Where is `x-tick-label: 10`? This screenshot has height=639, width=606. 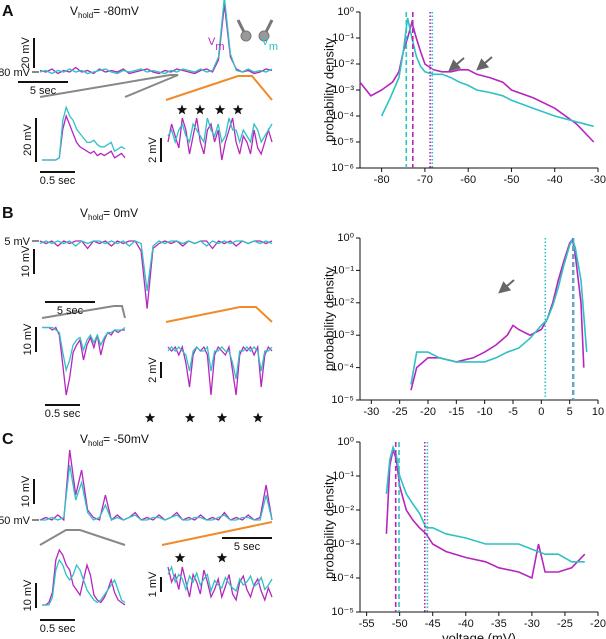 x-tick-label: 10 is located at coordinates (598, 412).